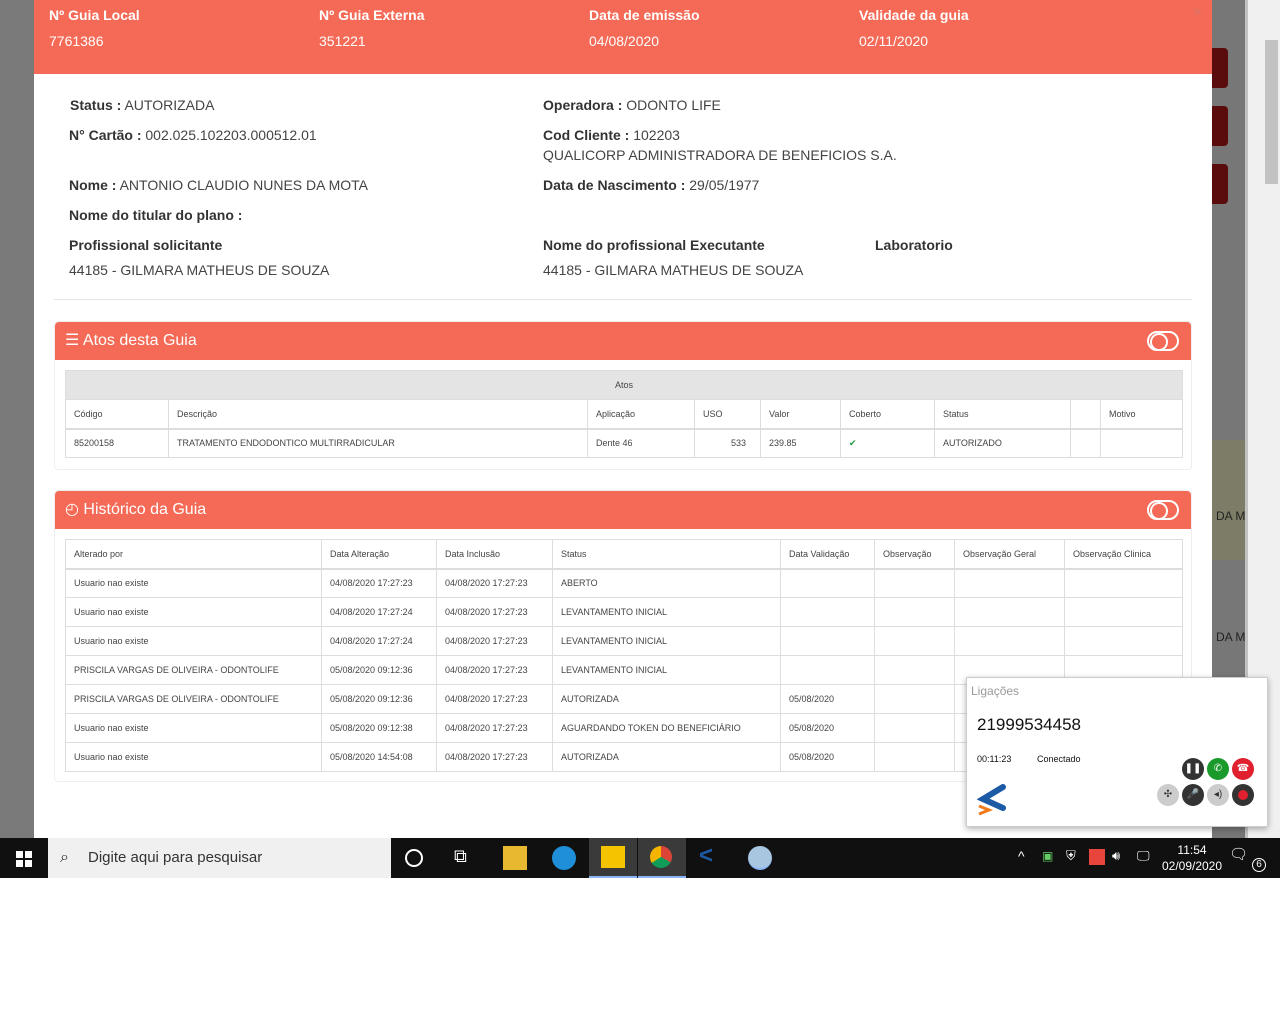  What do you see at coordinates (1097, 857) in the screenshot?
I see `anydesk-icon` at bounding box center [1097, 857].